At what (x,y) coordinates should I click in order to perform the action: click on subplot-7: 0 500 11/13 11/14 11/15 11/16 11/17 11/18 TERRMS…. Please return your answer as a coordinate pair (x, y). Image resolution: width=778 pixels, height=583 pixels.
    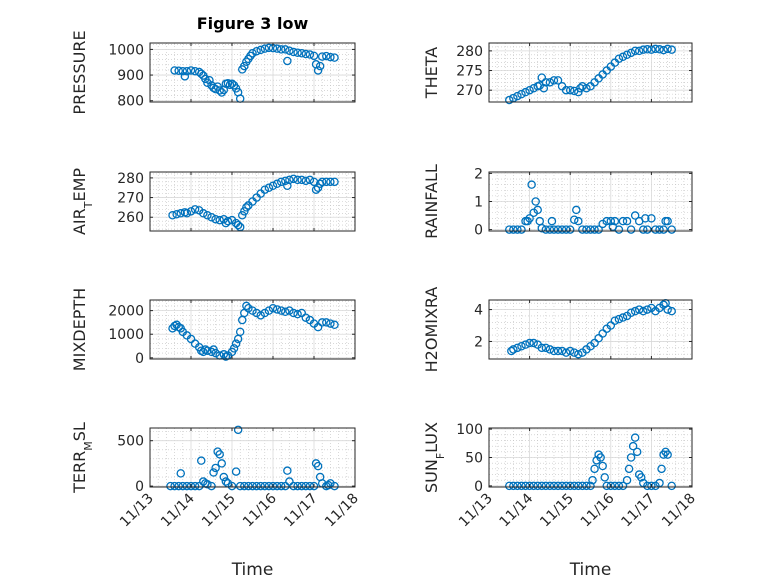
    Looking at the image, I should click on (216, 501).